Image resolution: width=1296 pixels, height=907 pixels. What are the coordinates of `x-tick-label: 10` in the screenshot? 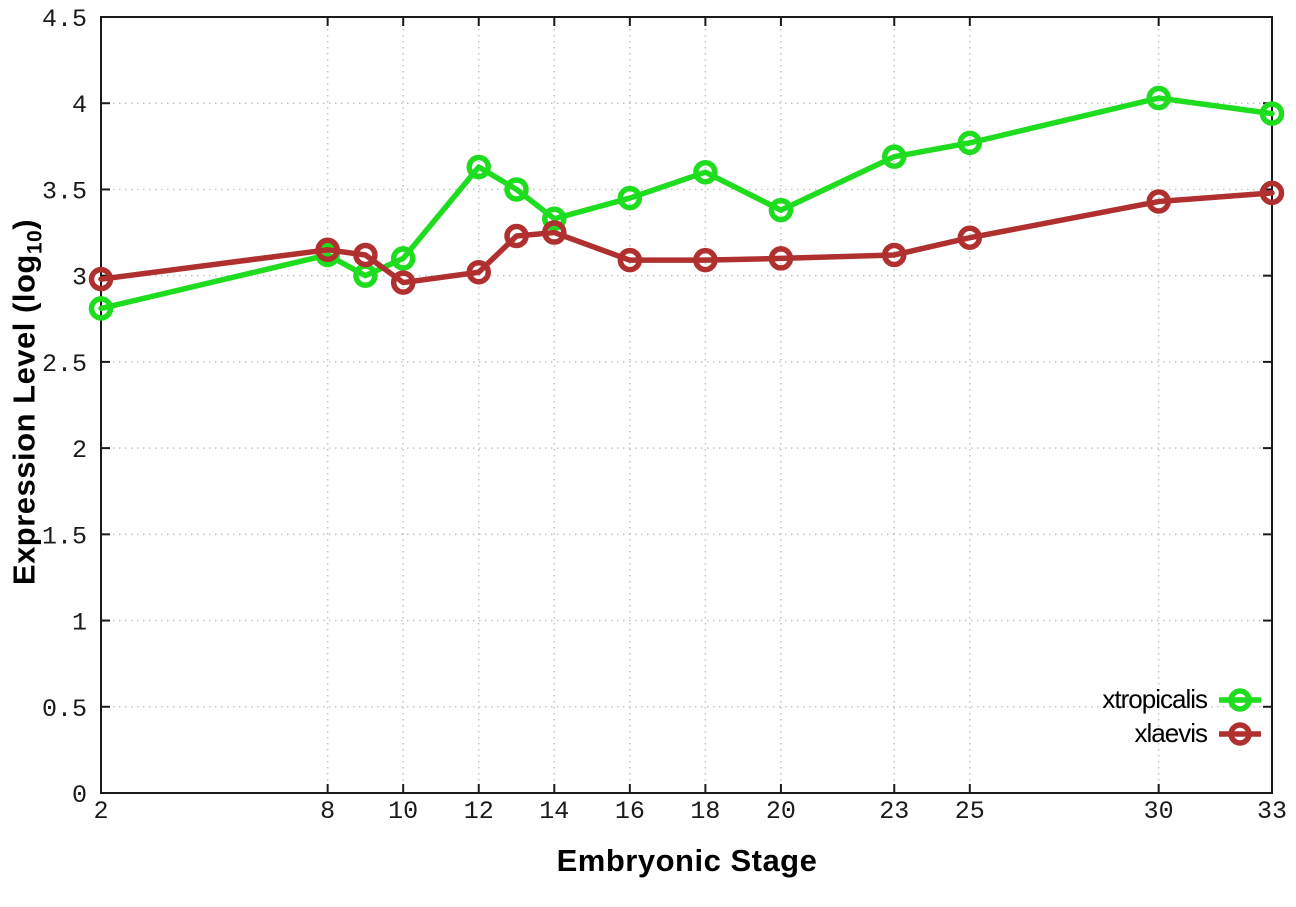 It's located at (403, 811).